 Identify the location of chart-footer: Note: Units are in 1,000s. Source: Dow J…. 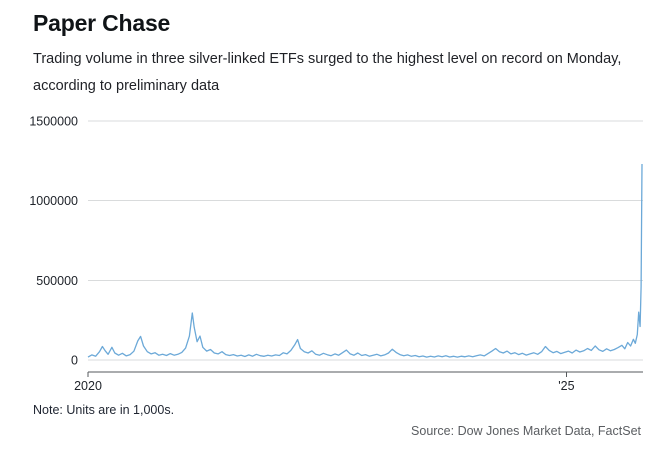
(327, 420).